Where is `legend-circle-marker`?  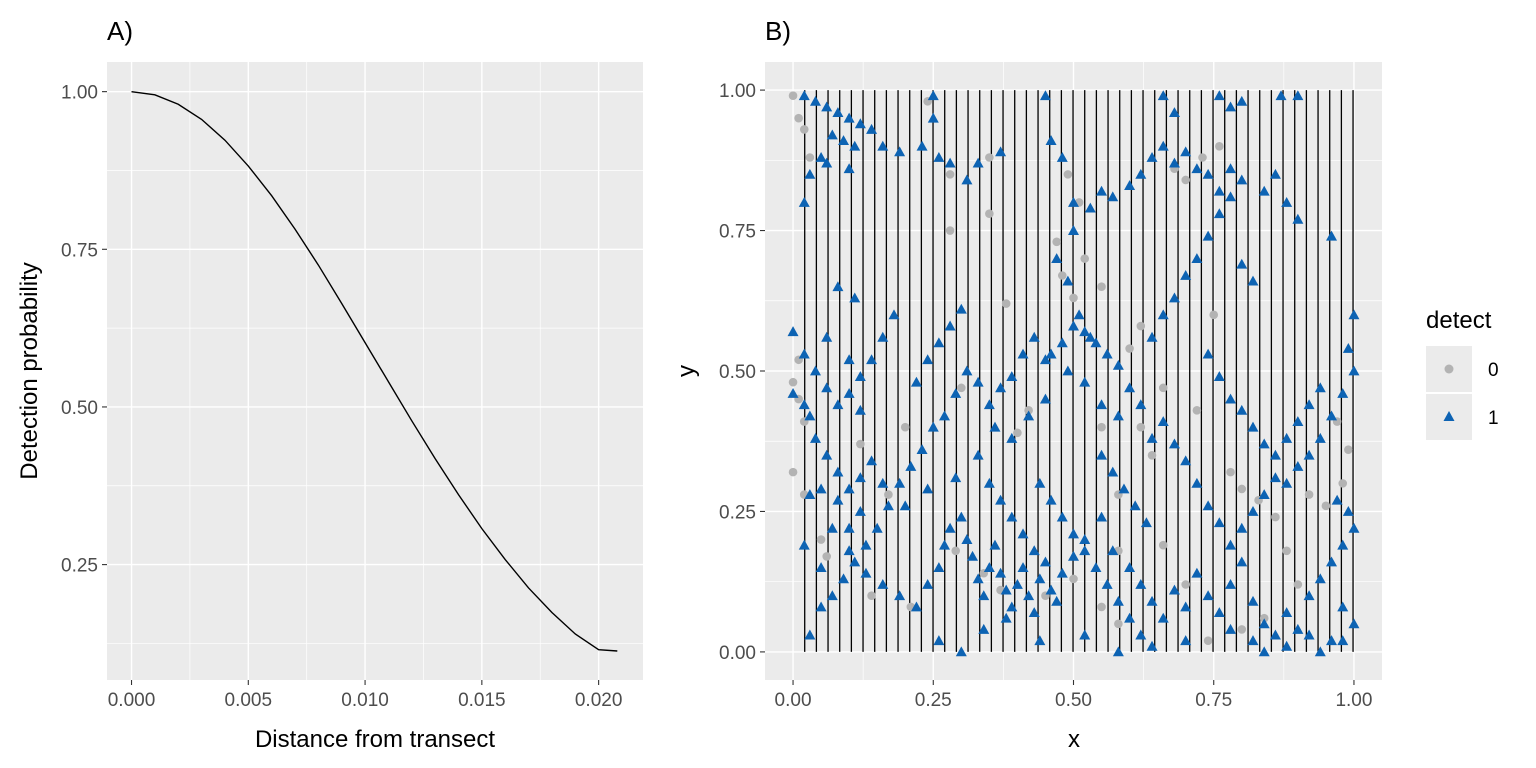
legend-circle-marker is located at coordinates (1449, 369).